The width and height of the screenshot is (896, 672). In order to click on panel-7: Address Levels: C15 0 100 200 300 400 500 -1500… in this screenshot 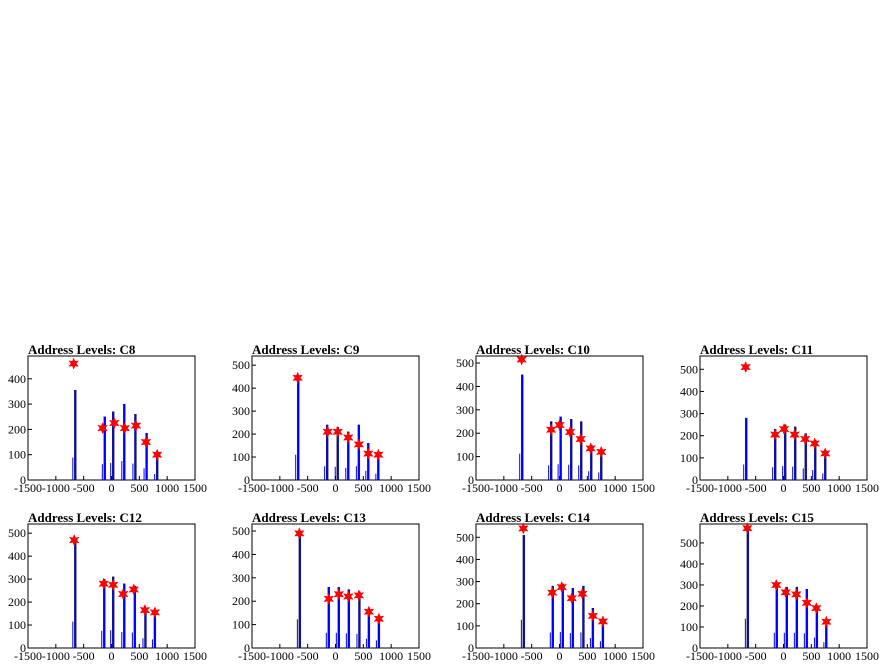, I will do `click(779, 586)`.